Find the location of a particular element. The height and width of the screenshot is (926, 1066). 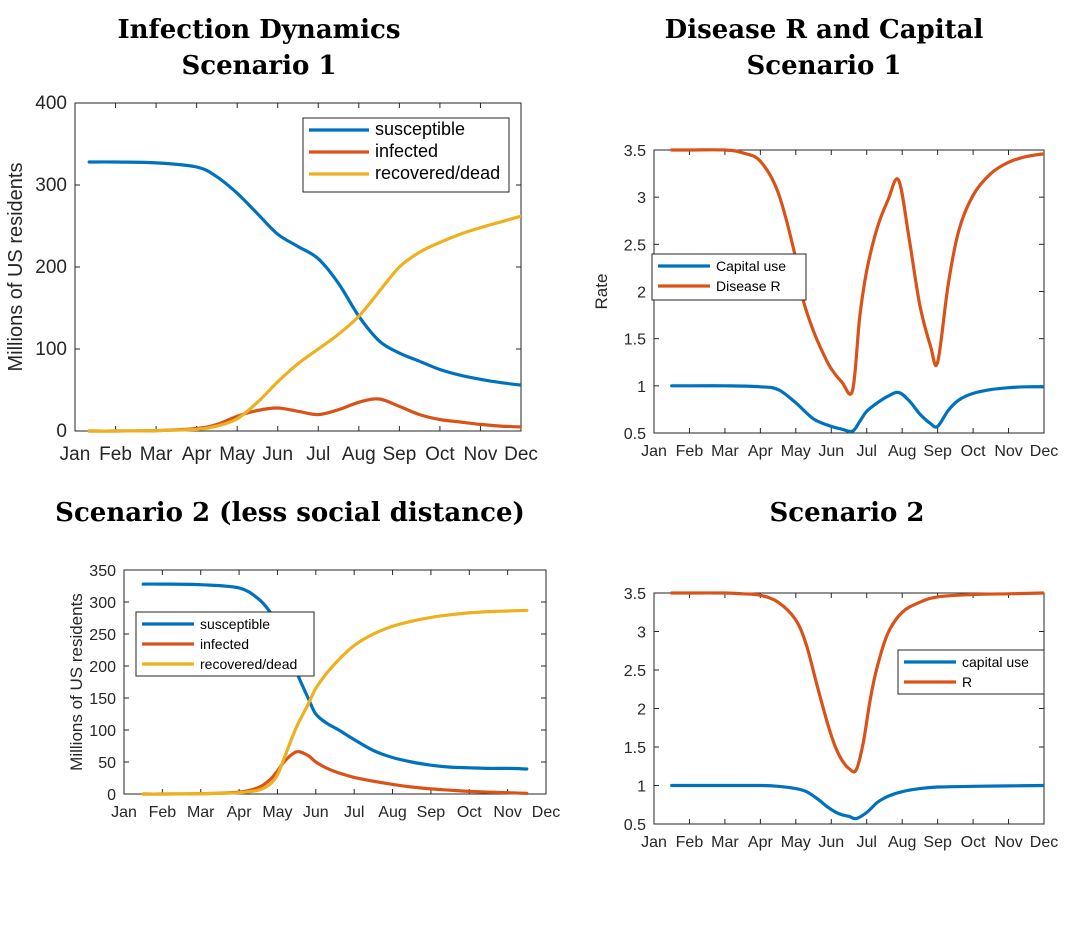

y-tick-label: 250 is located at coordinates (102, 635).